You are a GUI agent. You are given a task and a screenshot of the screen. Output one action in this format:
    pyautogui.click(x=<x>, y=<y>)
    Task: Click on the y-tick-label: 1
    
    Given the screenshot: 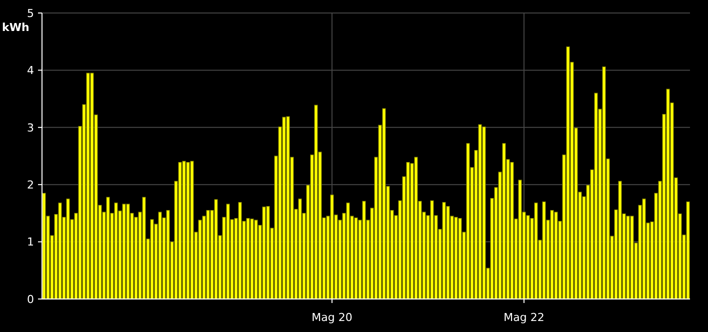 What is the action you would take?
    pyautogui.click(x=30, y=242)
    